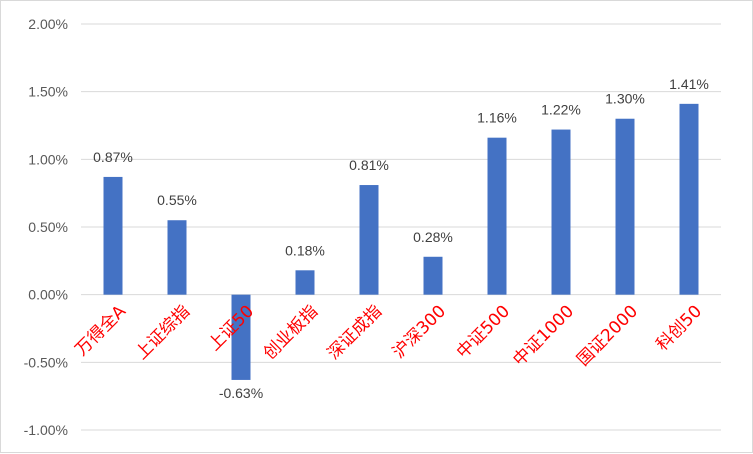  Describe the element at coordinates (433, 237) in the screenshot. I see `data-label: 0.28%` at that location.